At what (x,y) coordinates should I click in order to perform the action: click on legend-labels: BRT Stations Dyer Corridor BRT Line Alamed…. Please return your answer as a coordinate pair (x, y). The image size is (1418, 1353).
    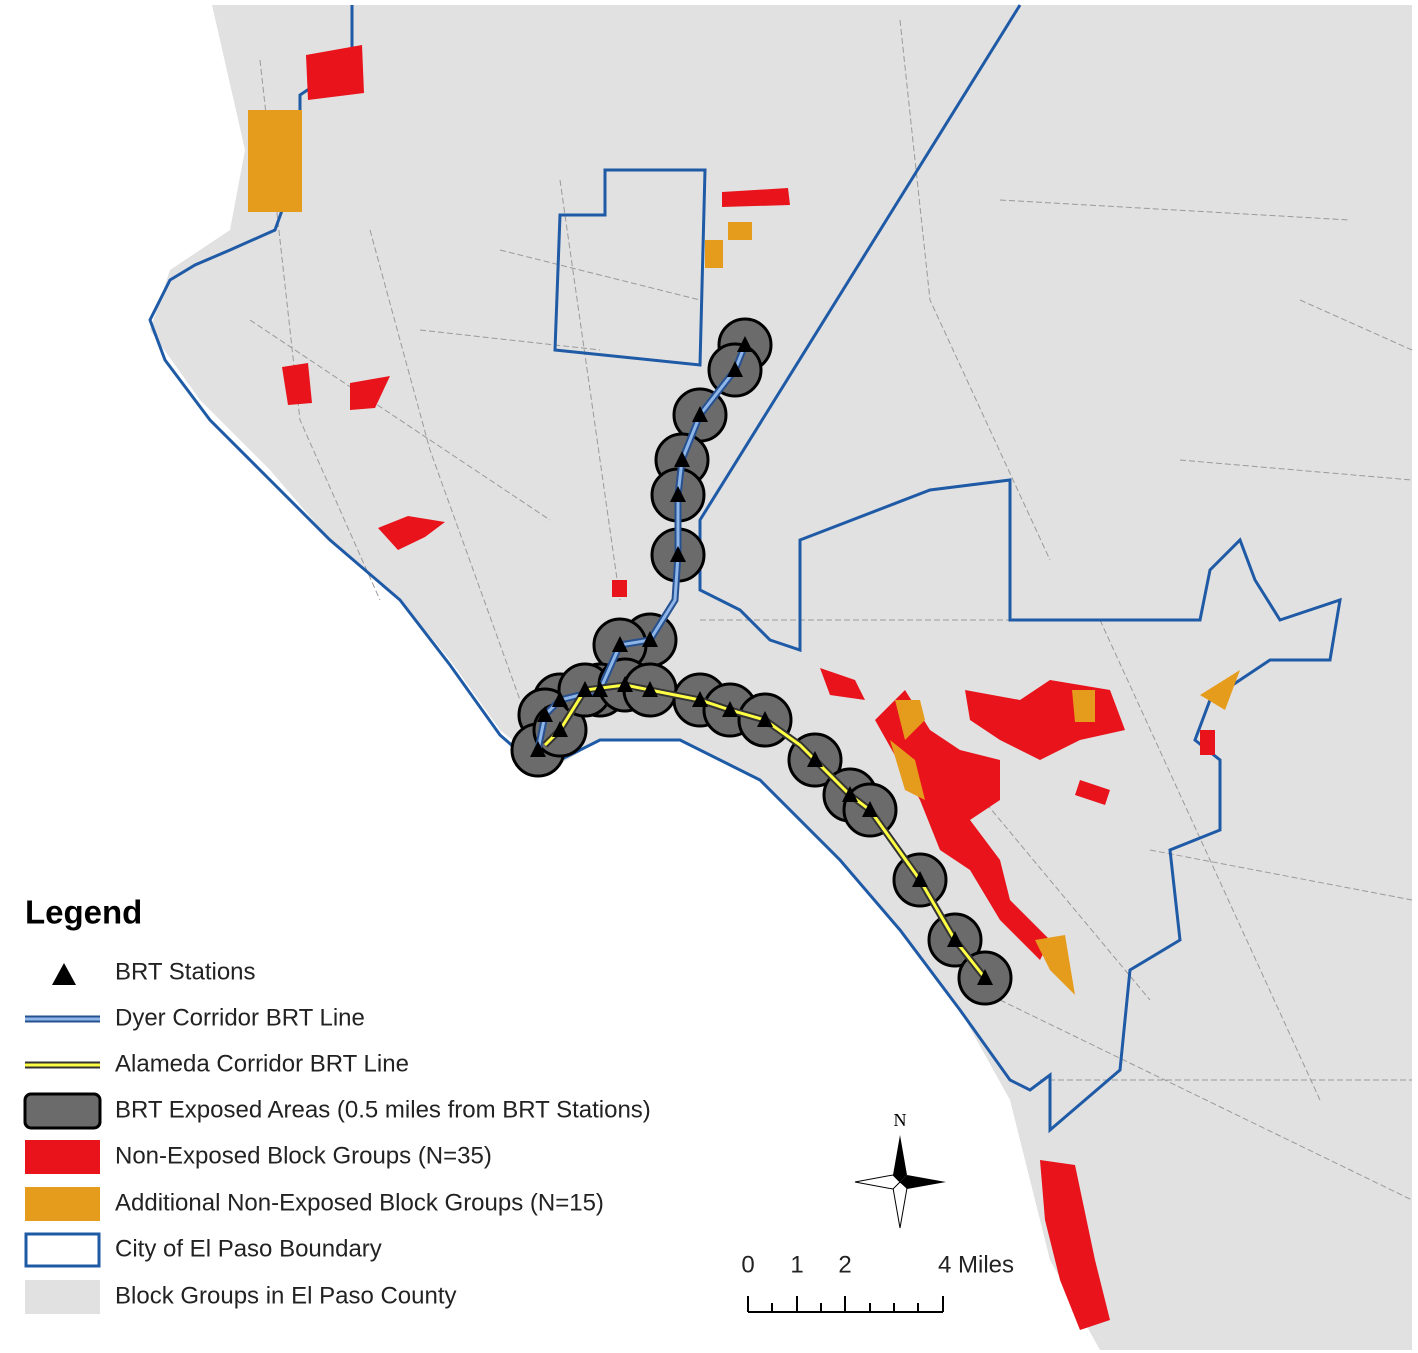
    Looking at the image, I should click on (383, 1133).